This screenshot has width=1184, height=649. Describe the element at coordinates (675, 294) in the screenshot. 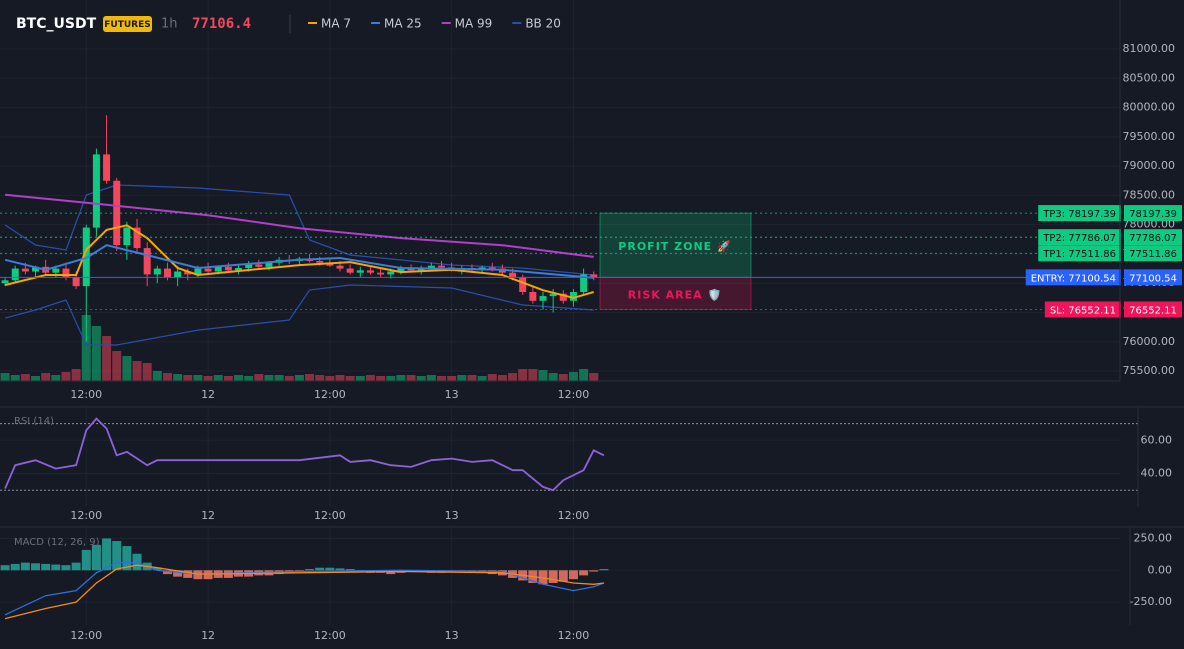

I see `zone-label: RISK AREA 🛡️` at that location.